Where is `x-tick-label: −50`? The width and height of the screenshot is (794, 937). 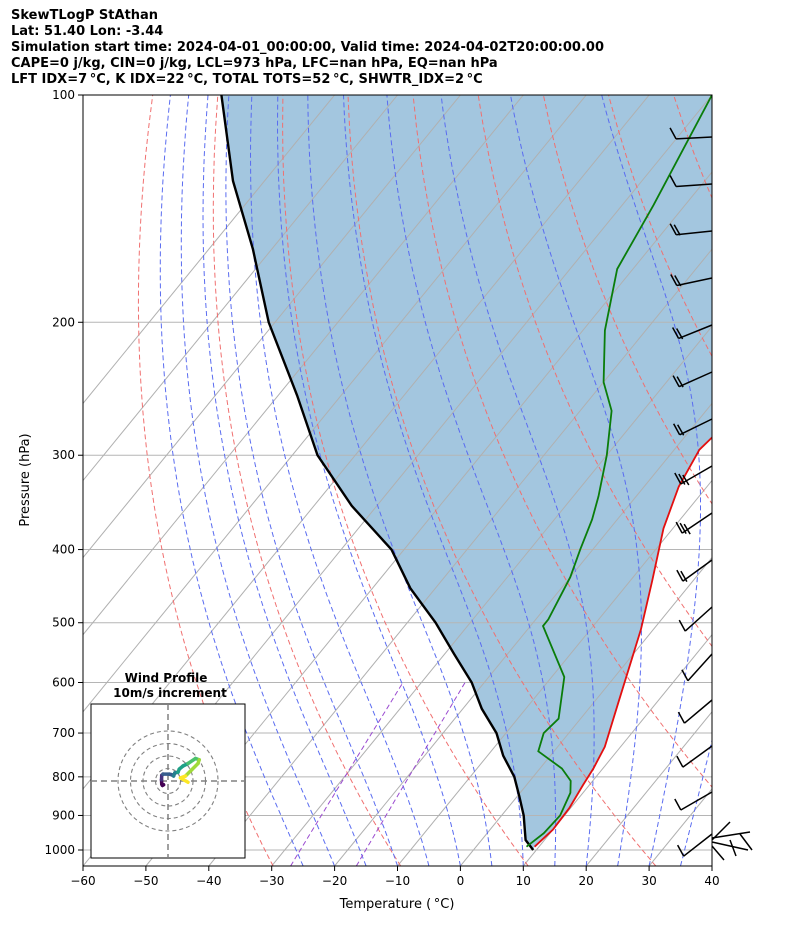 x-tick-label: −50 is located at coordinates (145, 881).